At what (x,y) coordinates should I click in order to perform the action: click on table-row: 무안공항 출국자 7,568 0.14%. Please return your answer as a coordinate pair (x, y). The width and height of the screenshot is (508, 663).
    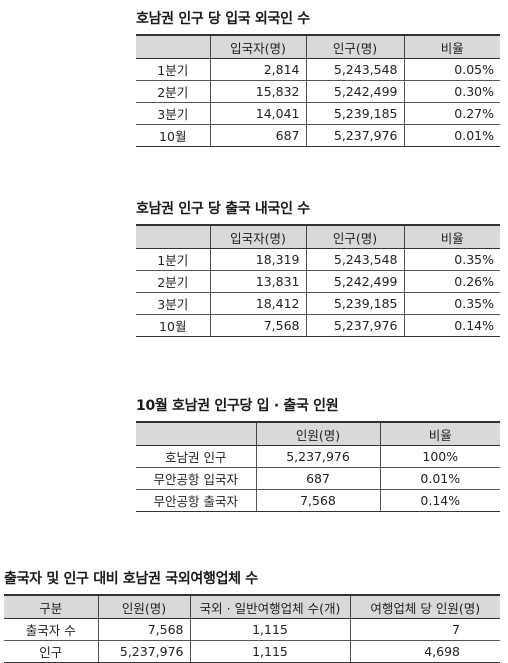
    Looking at the image, I should click on (318, 500).